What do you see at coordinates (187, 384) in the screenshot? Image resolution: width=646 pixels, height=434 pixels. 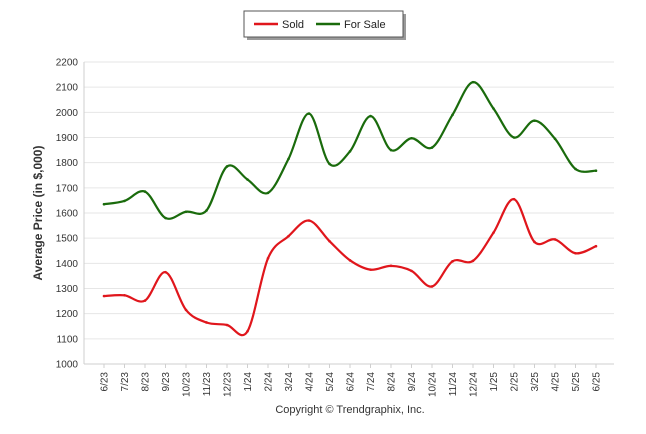 I see `x-tick-label: 10/23` at bounding box center [187, 384].